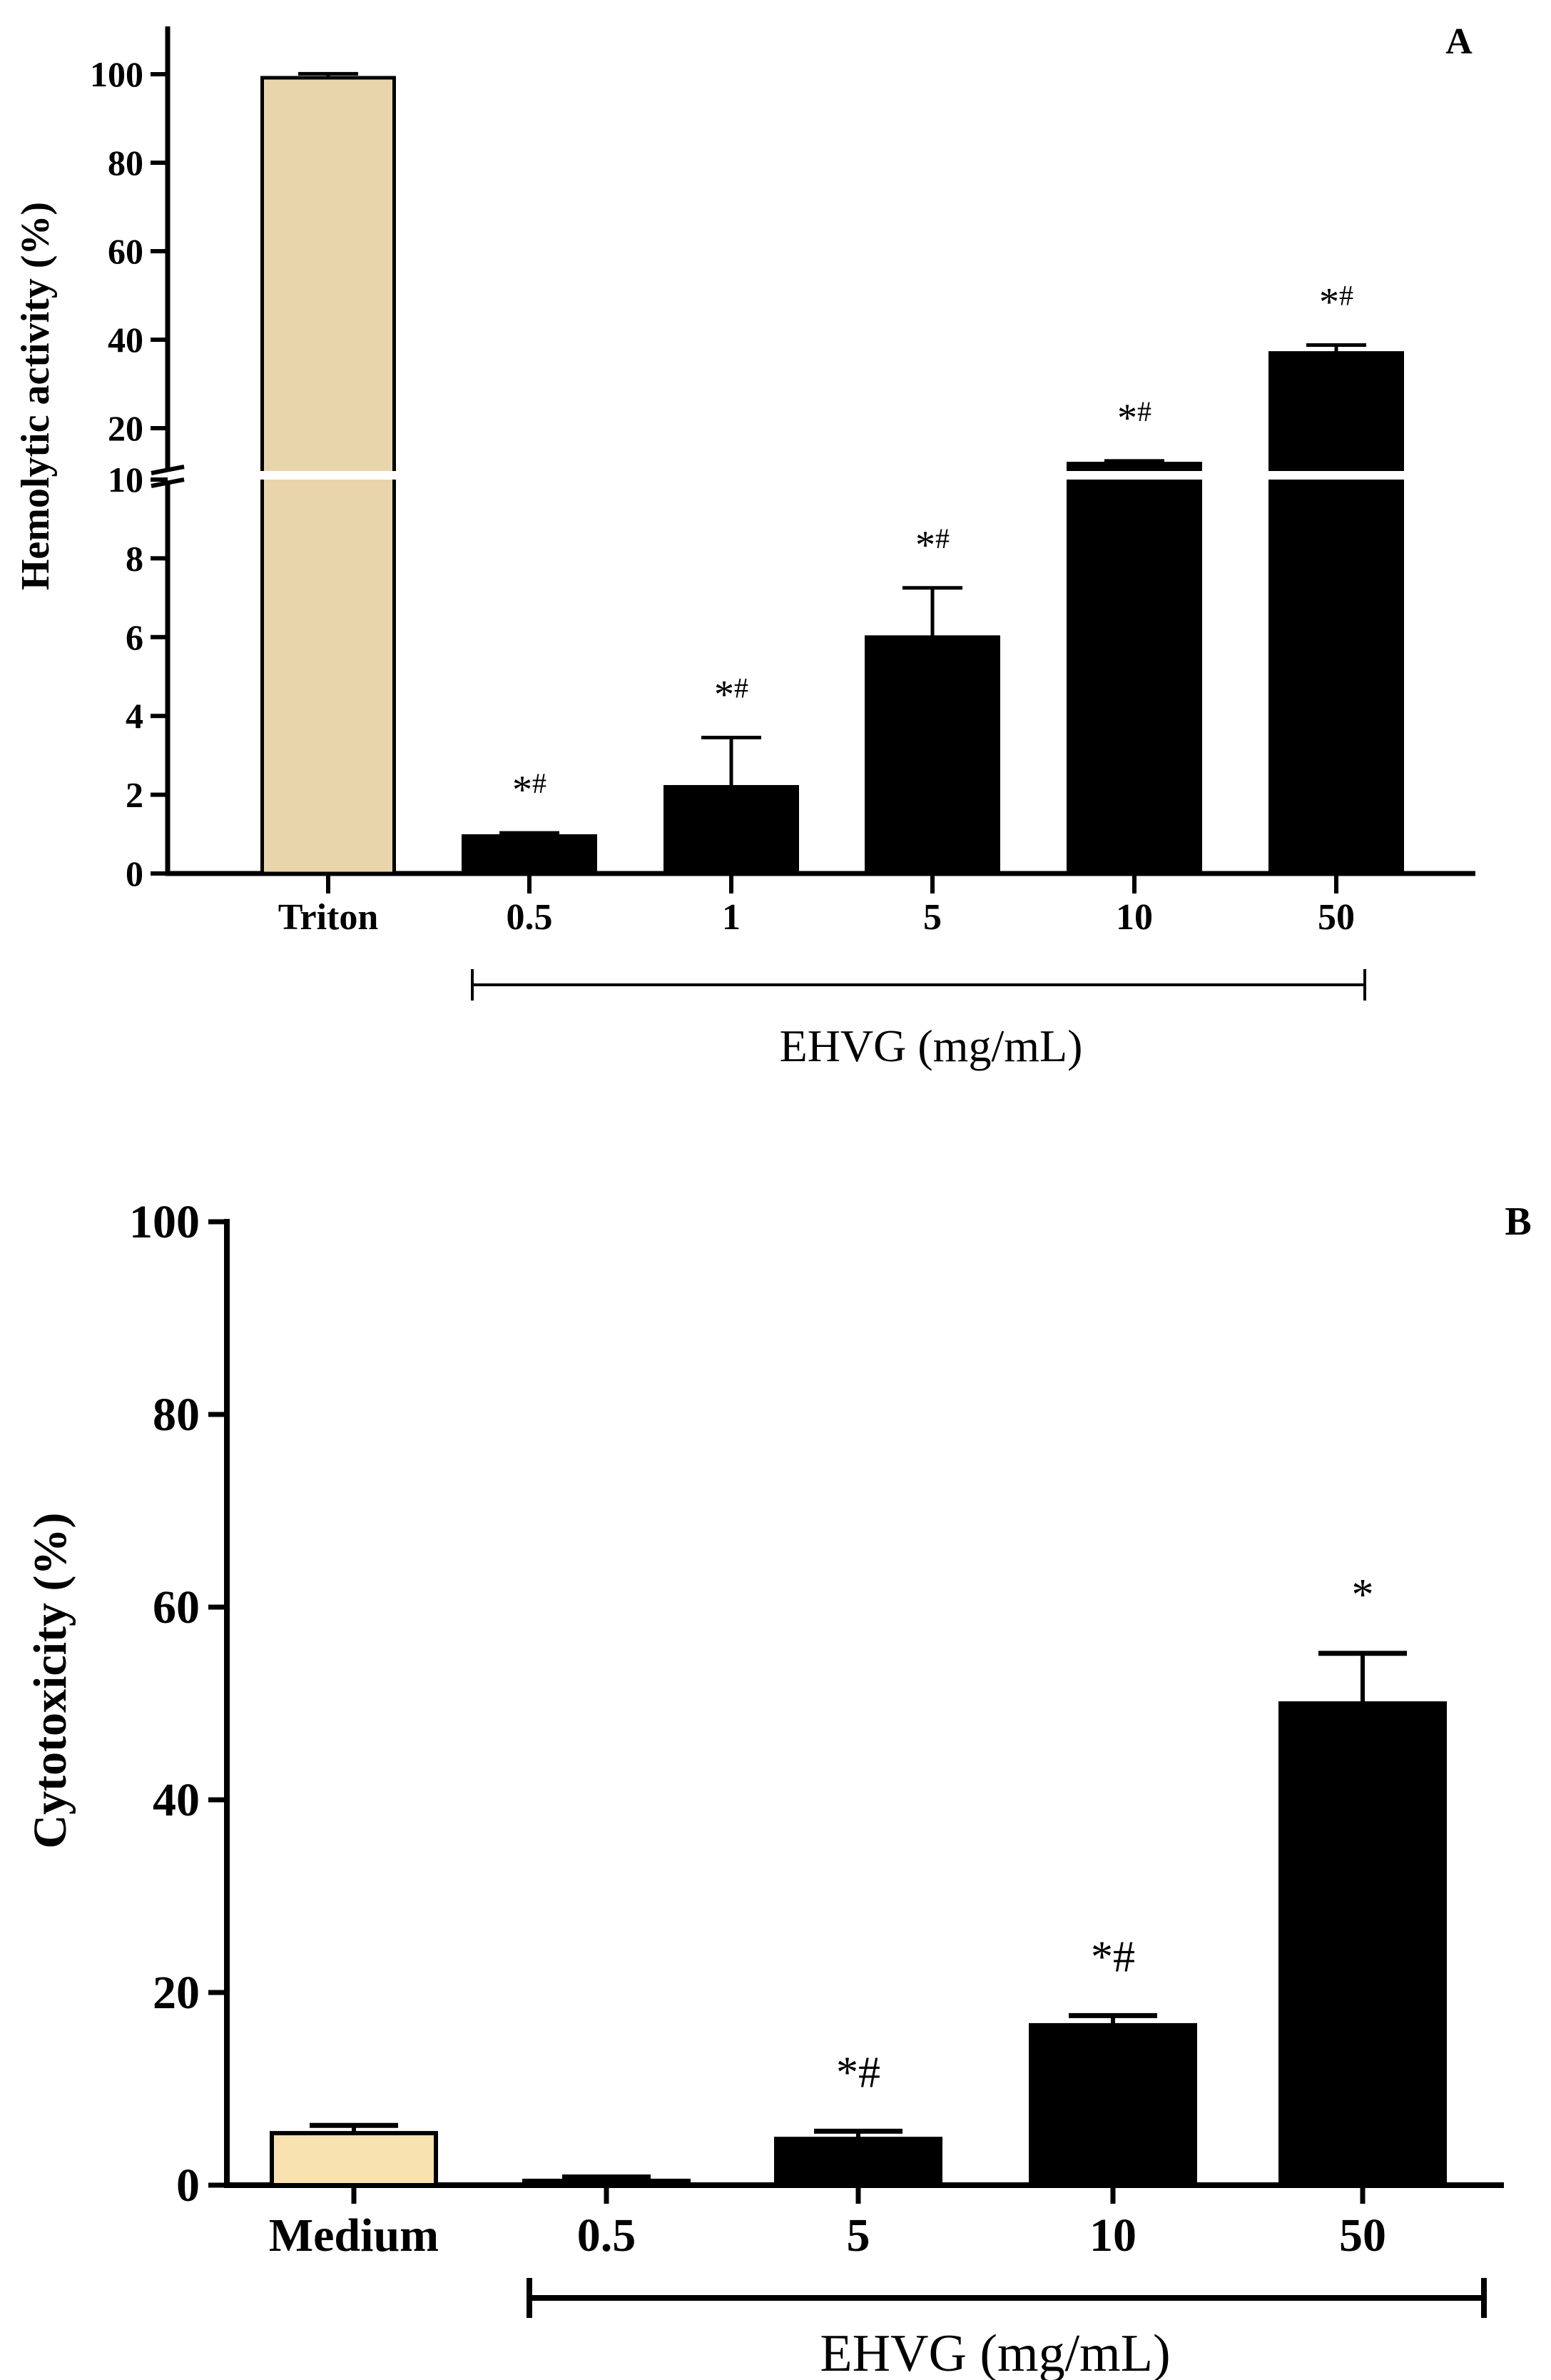 The width and height of the screenshot is (1551, 2380). What do you see at coordinates (732, 917) in the screenshot?
I see `x-tick-label: 1` at bounding box center [732, 917].